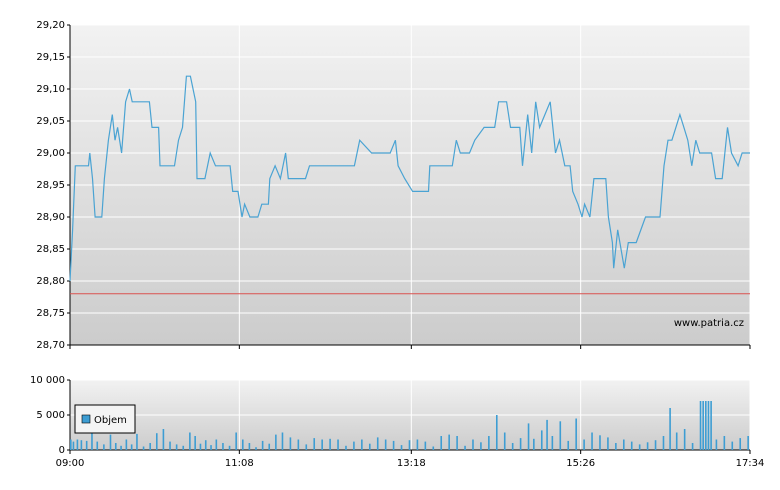  I want to click on x-tick-label: 09:00, so click(70, 463).